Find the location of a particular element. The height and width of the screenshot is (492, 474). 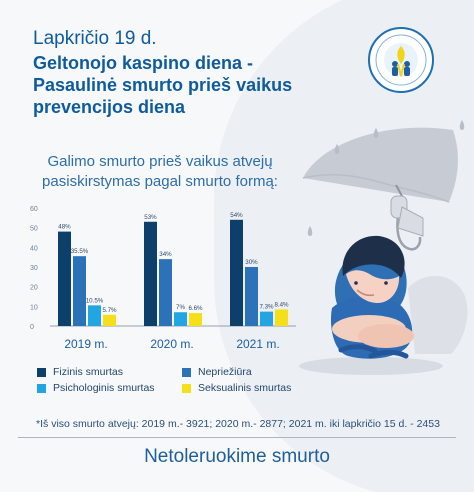

title-line-3: prevencijos diena is located at coordinates (109, 107).